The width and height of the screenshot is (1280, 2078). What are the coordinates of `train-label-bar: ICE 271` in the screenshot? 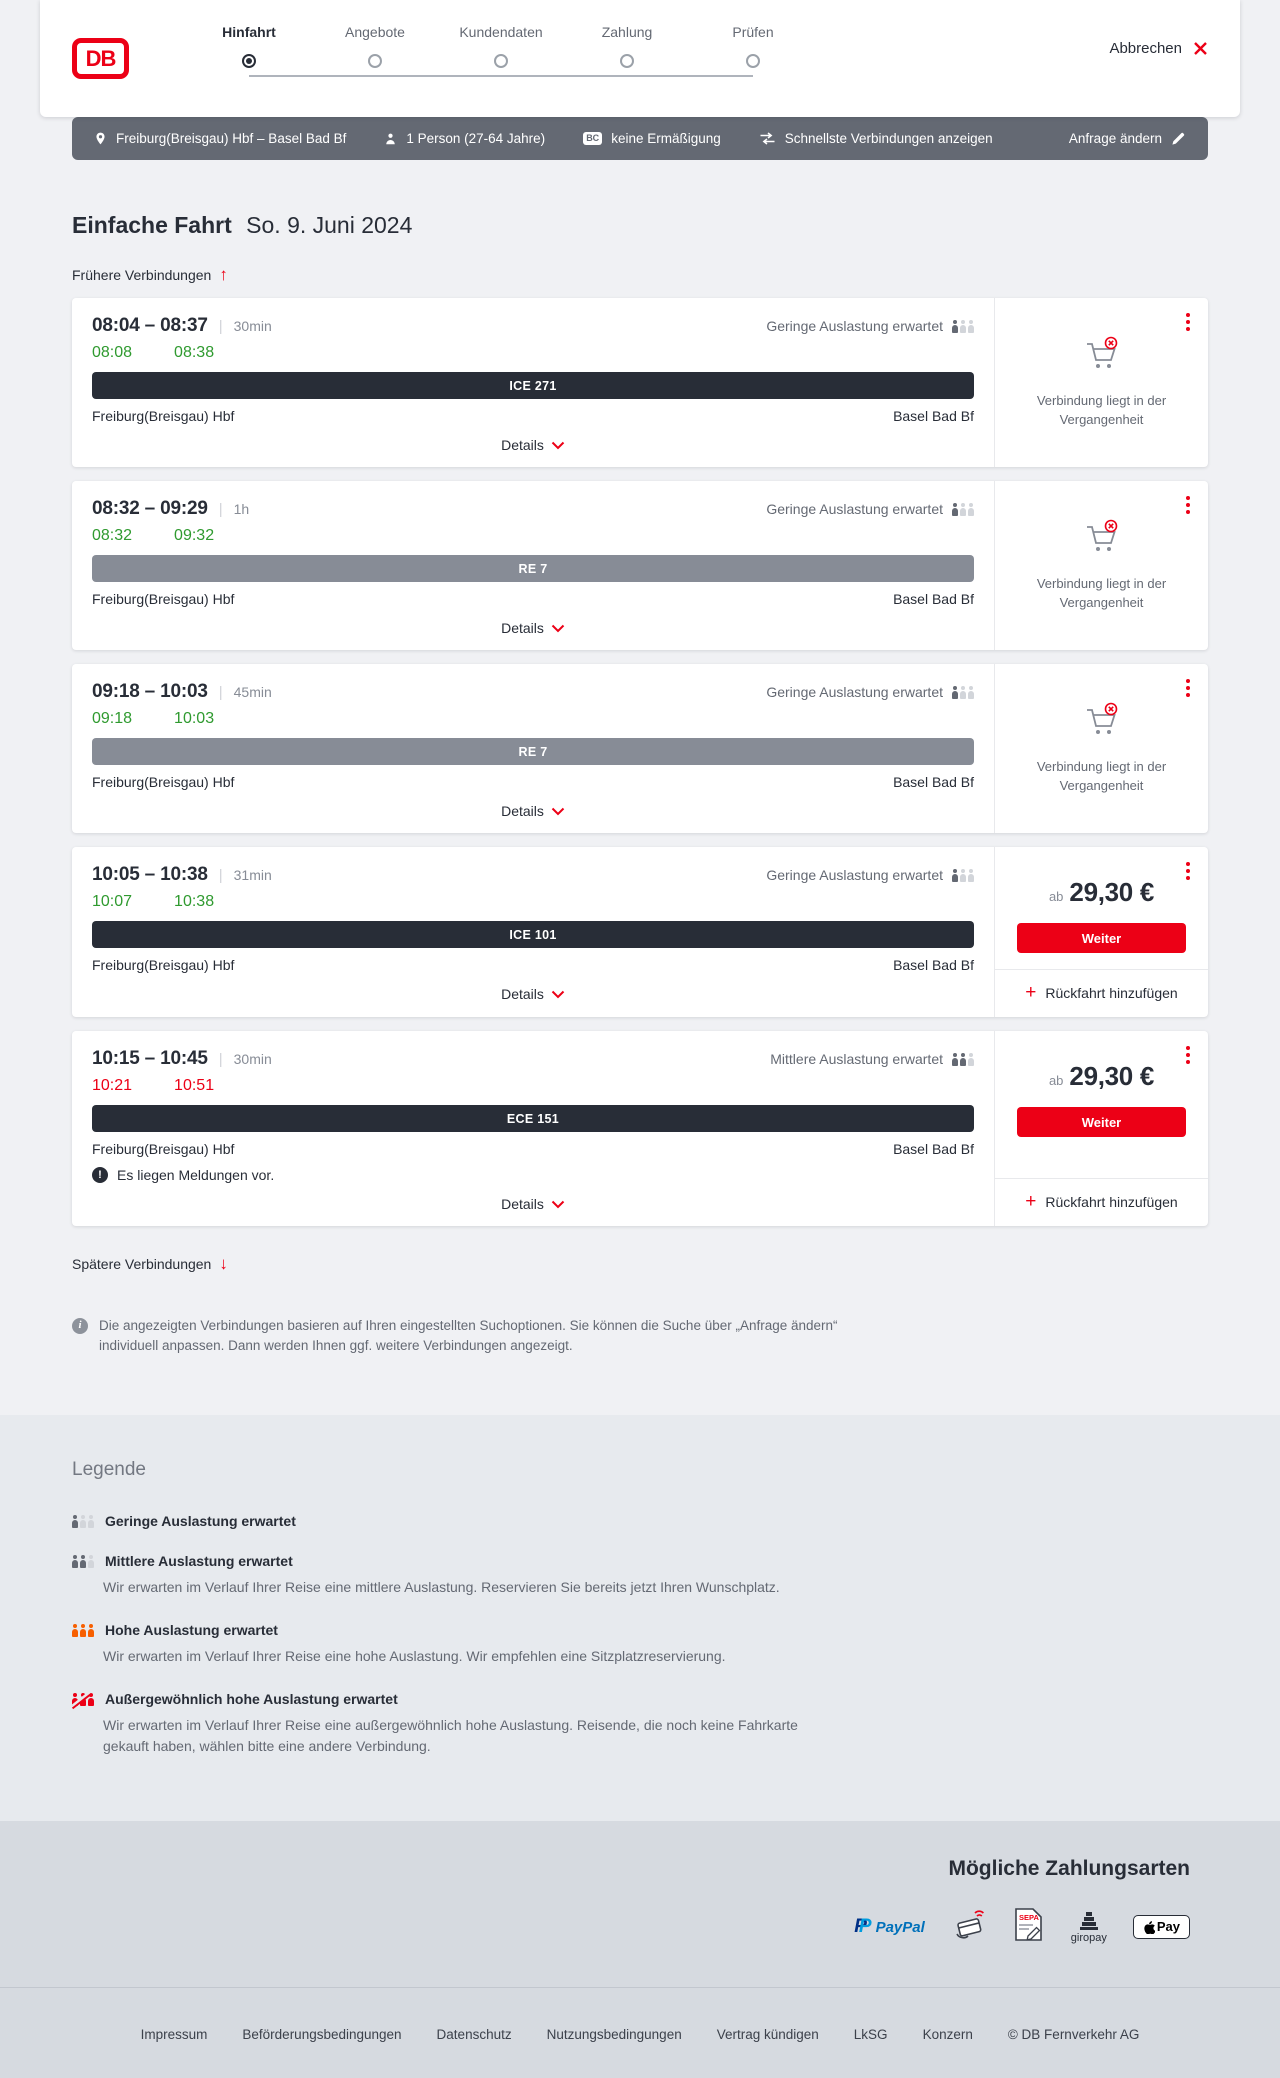 It's located at (533, 385).